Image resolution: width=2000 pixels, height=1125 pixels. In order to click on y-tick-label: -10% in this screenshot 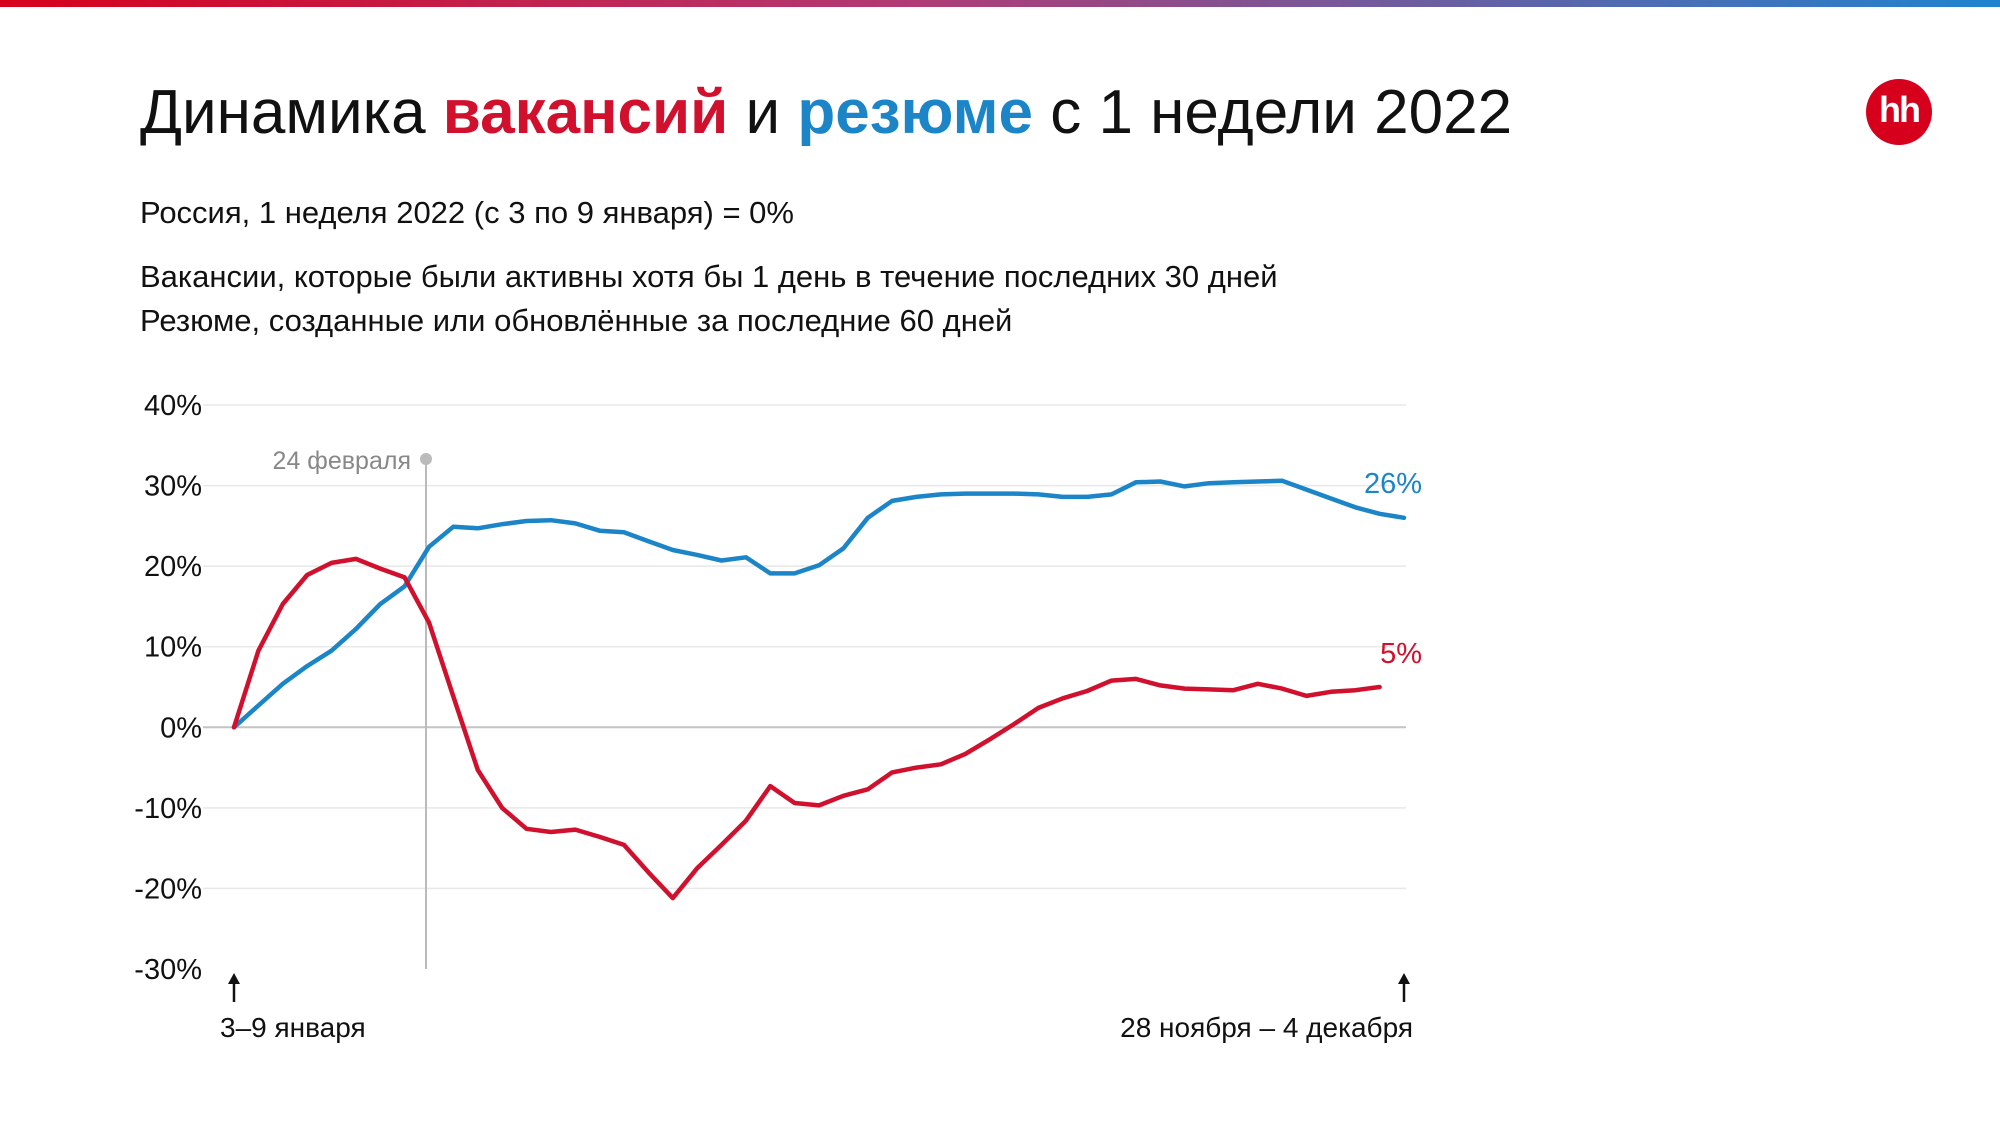, I will do `click(168, 809)`.